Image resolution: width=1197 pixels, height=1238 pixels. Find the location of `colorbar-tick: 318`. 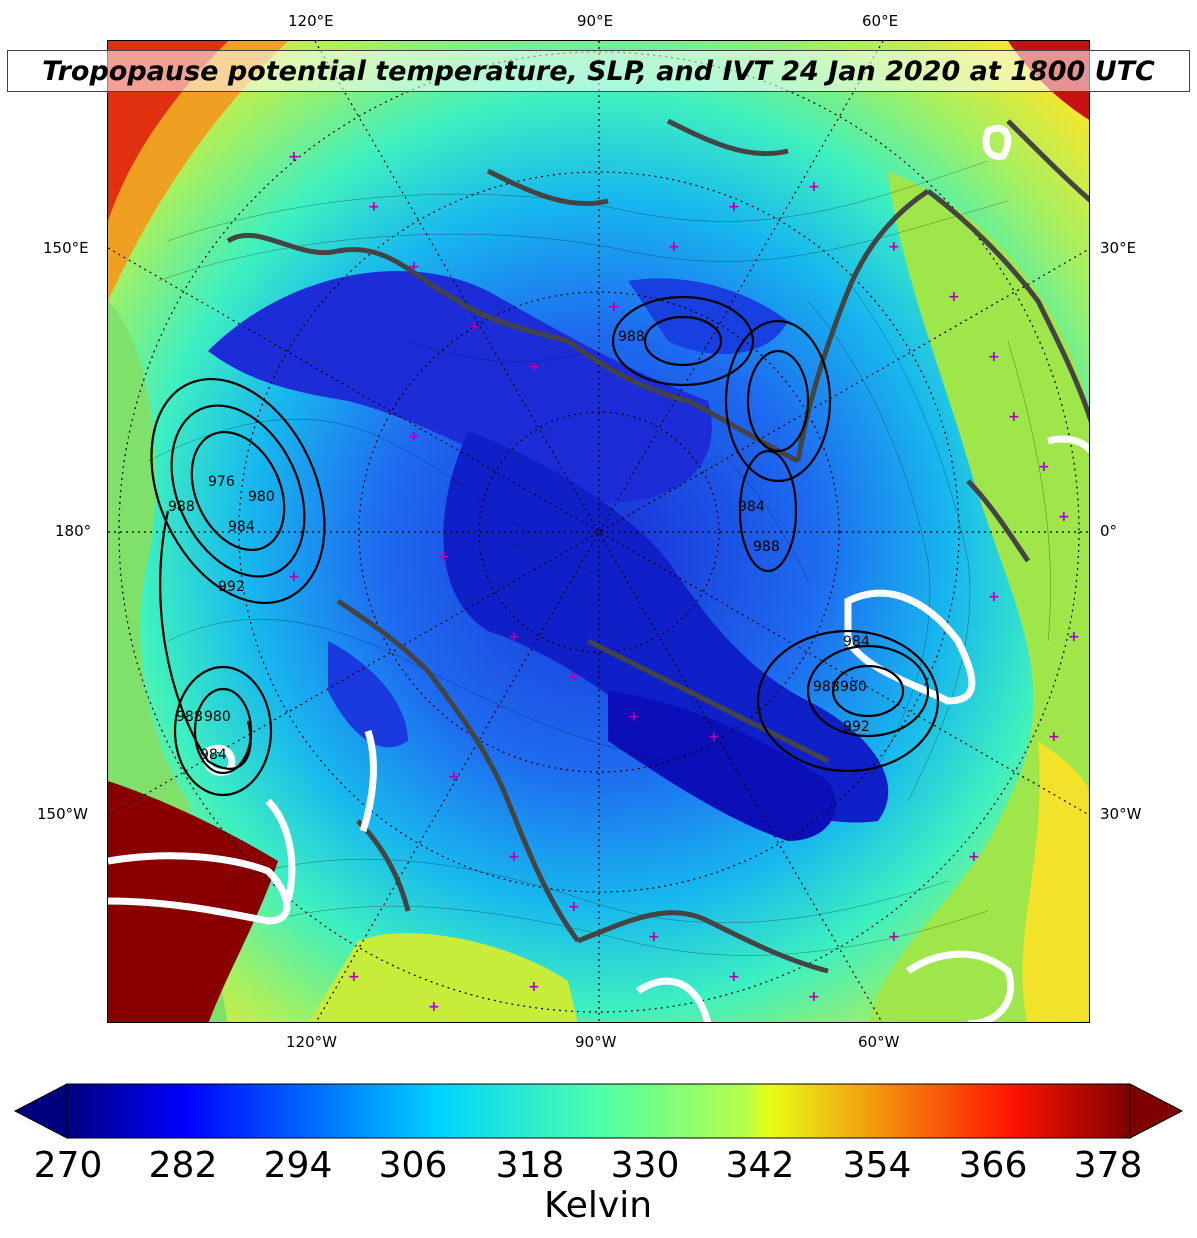

colorbar-tick: 318 is located at coordinates (530, 1165).